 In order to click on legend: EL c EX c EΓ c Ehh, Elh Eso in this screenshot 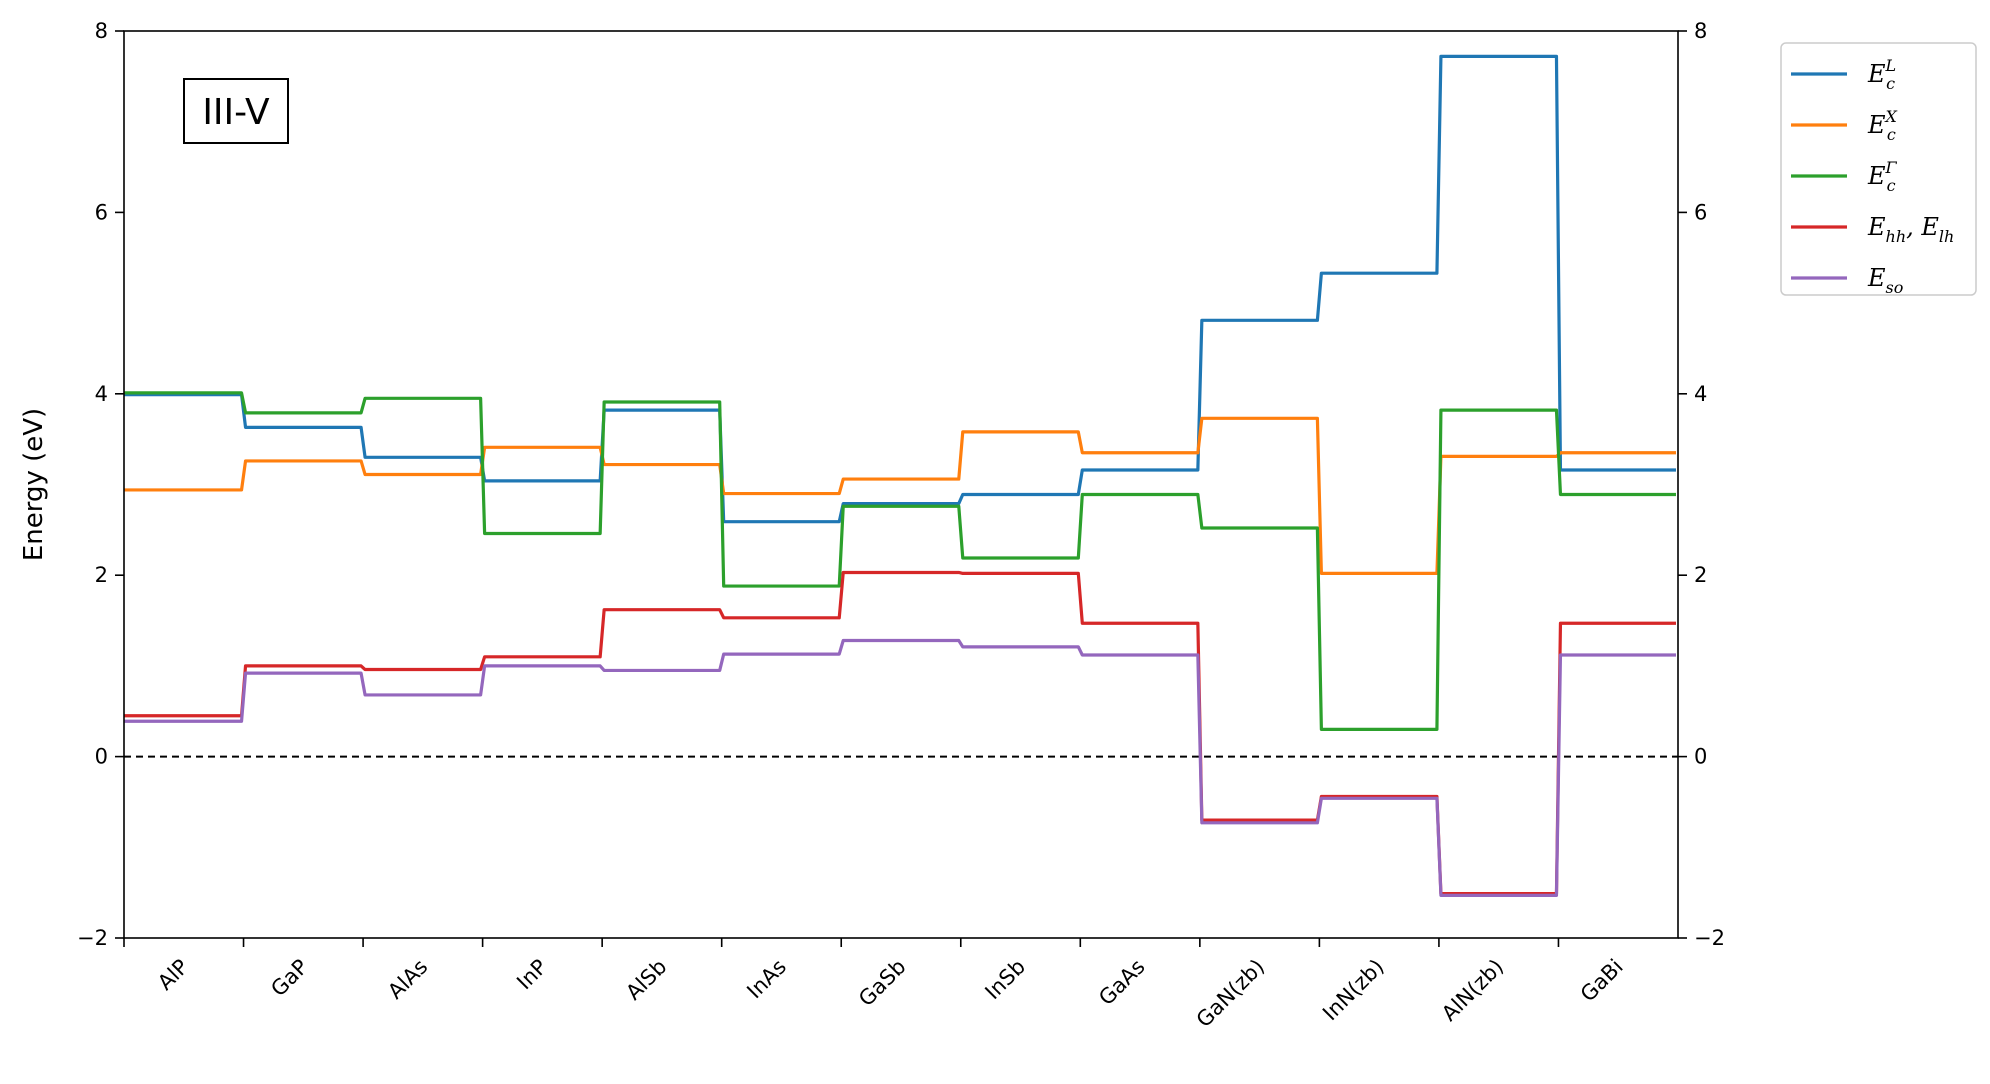, I will do `click(1878, 169)`.